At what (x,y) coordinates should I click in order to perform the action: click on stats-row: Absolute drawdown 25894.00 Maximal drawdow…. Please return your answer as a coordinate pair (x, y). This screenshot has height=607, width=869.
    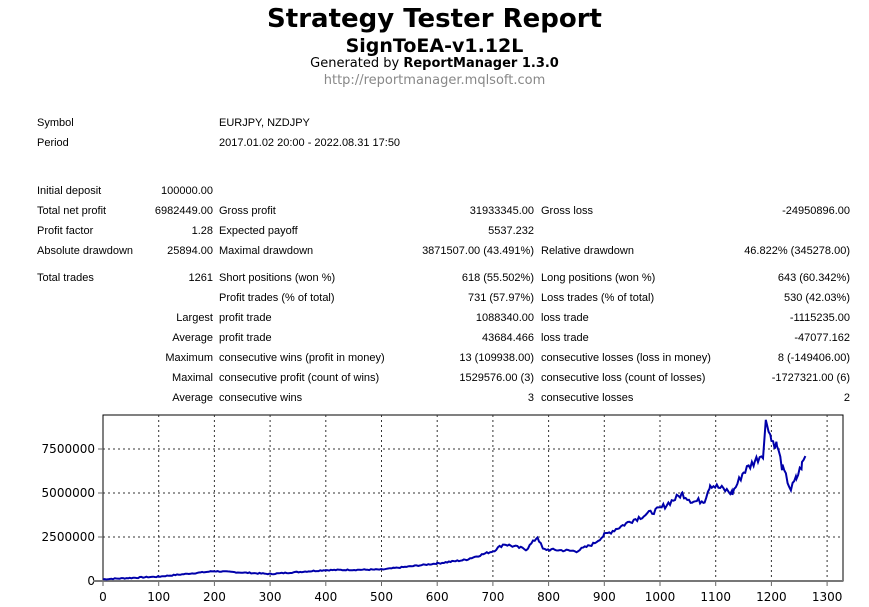
    Looking at the image, I should click on (434, 253).